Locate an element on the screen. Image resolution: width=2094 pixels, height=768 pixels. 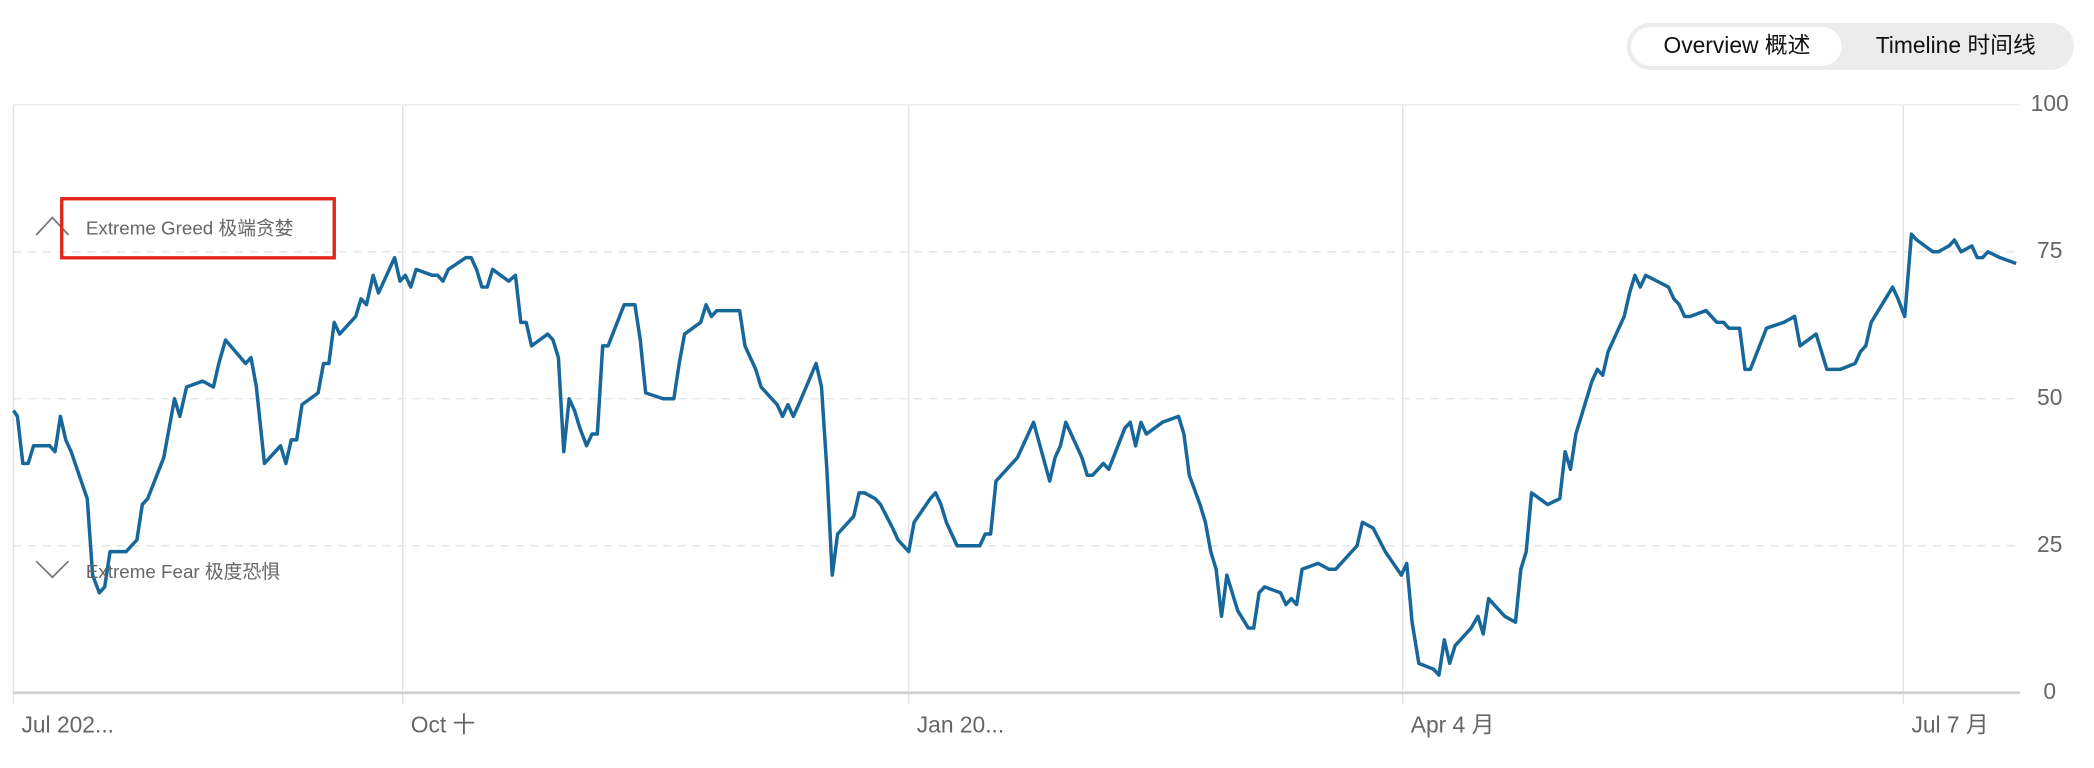
y-tick-label: 0 is located at coordinates (2049, 691).